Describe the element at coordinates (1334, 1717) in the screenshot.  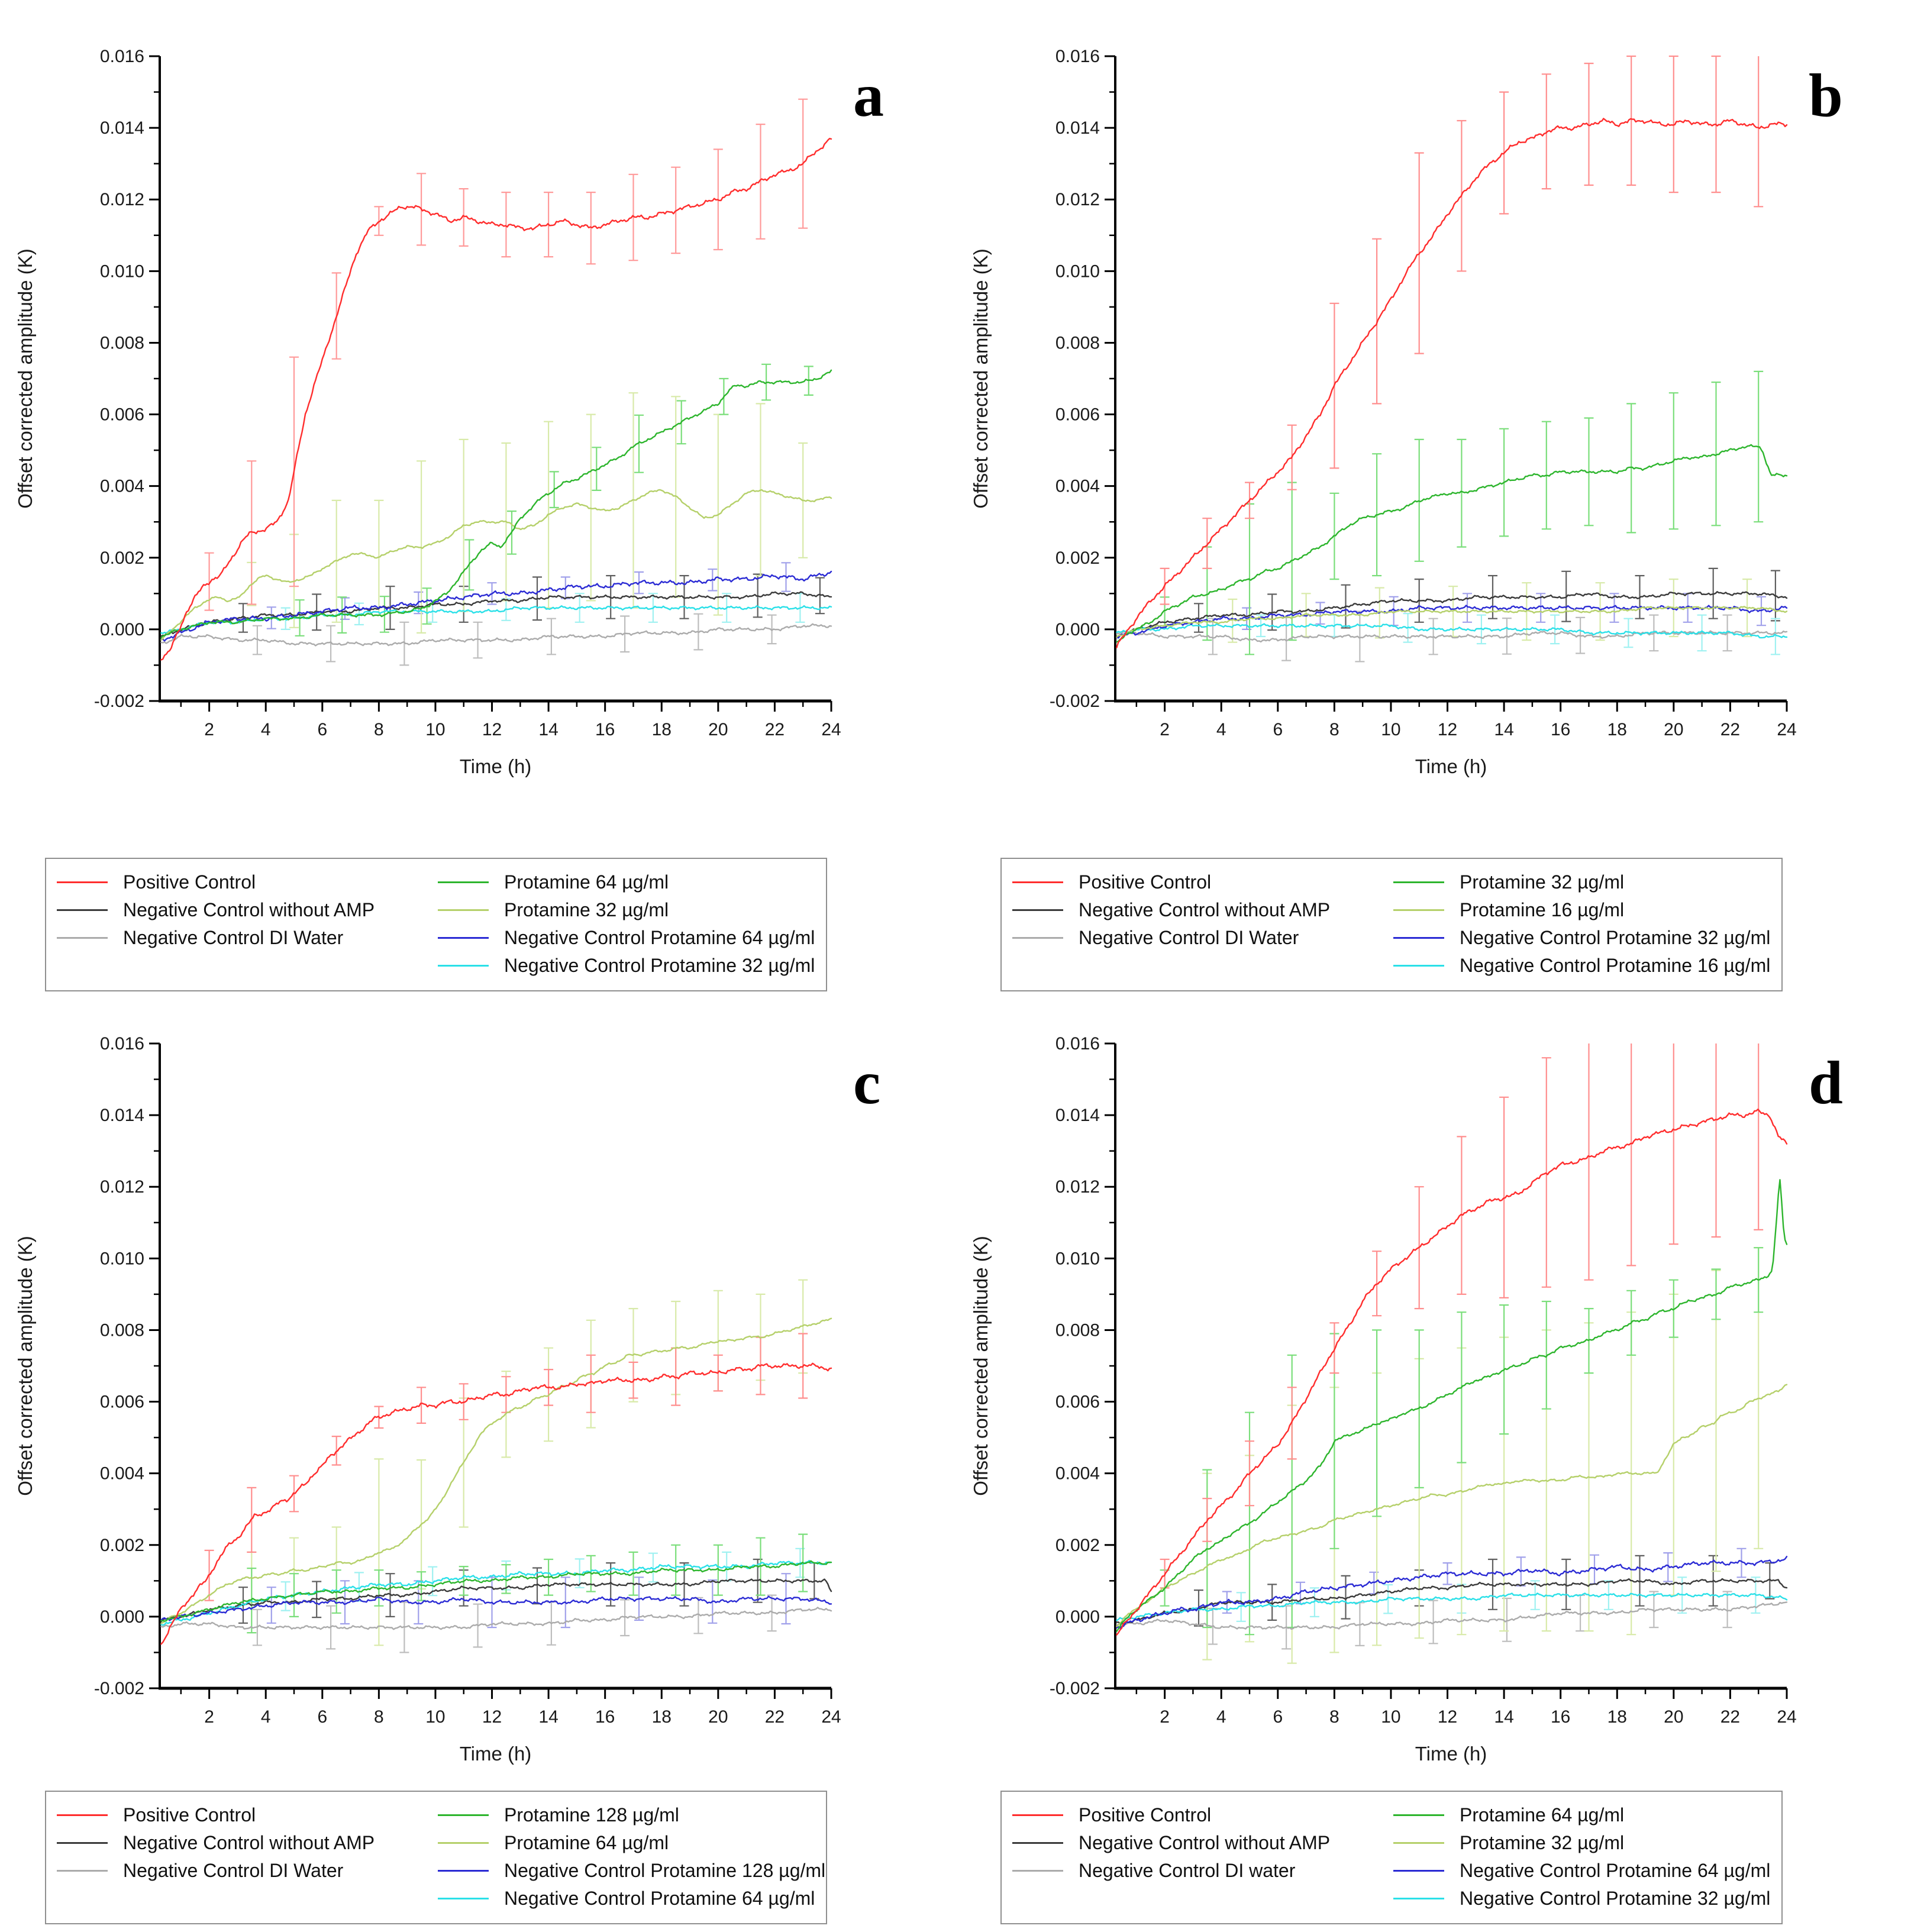
I see `x-tick-label: 8` at that location.